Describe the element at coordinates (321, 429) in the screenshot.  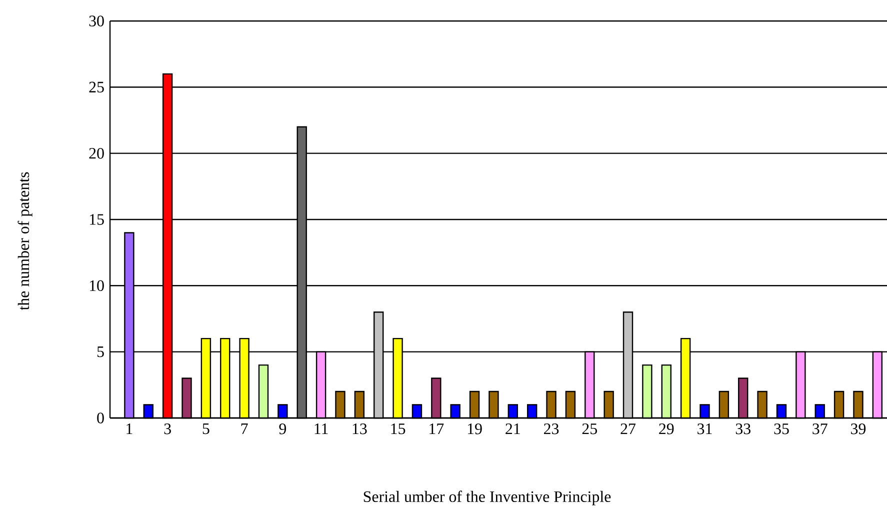
I see `x-tick-label: 11` at that location.